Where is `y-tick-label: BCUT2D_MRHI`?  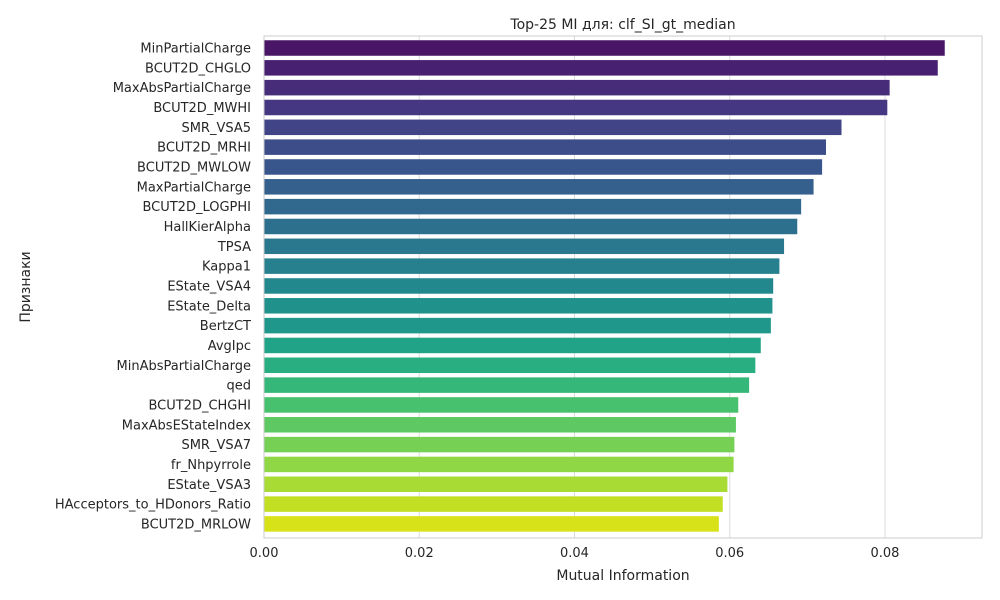 y-tick-label: BCUT2D_MRHI is located at coordinates (204, 148).